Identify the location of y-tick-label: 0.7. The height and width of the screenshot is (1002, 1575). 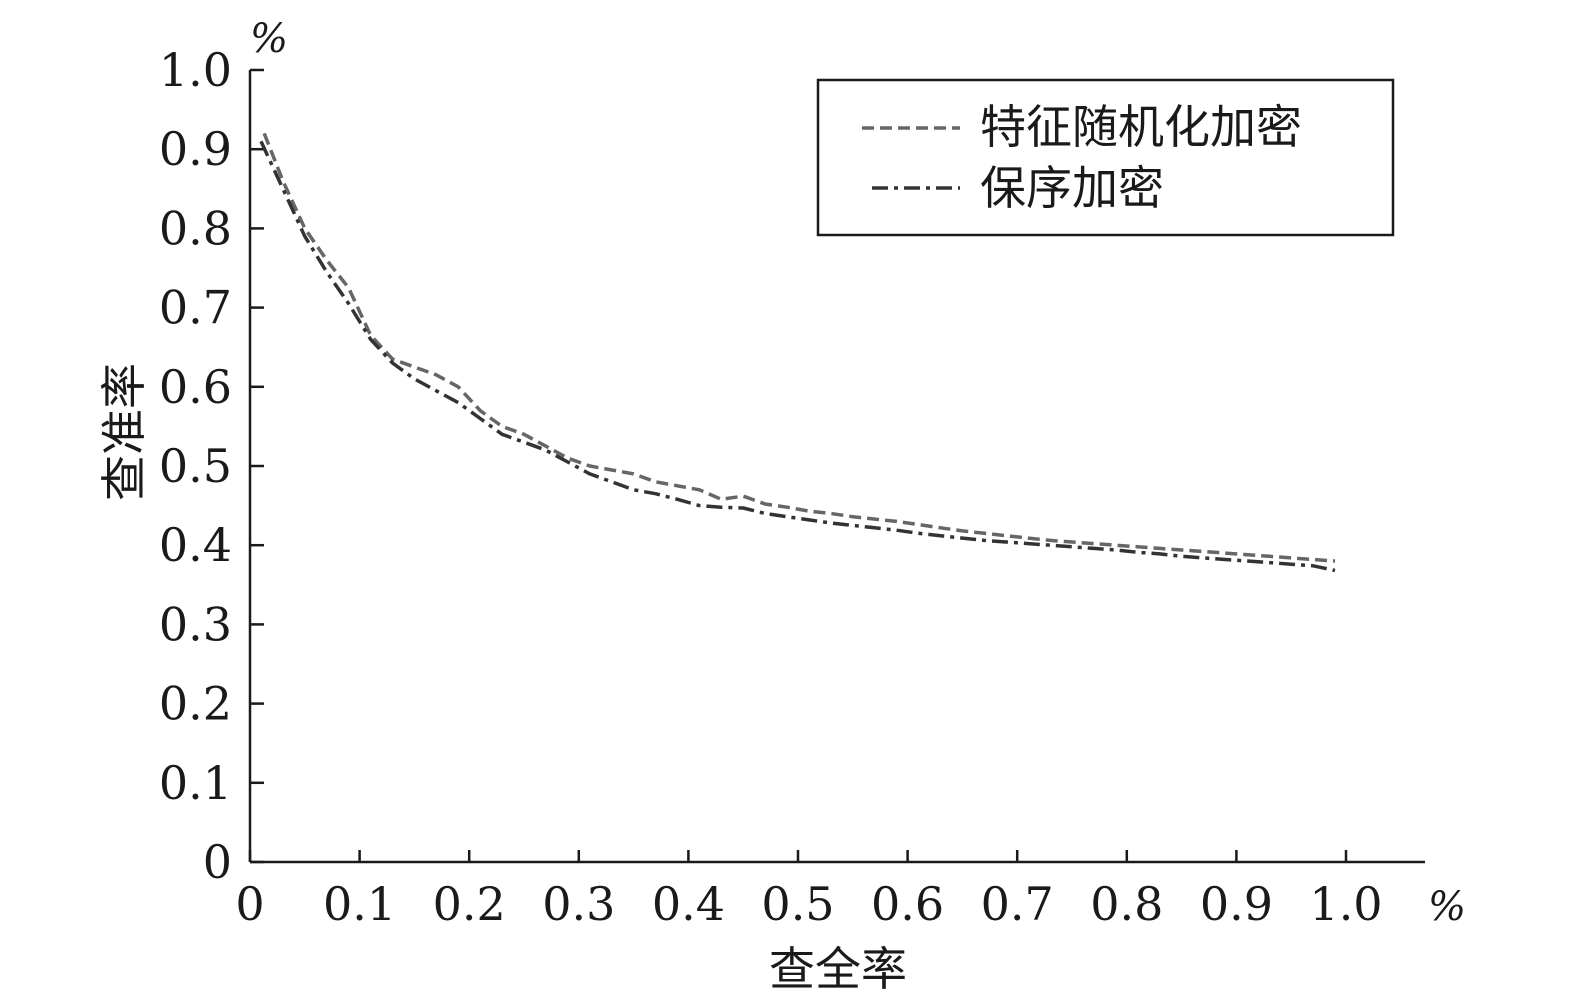
(195, 308).